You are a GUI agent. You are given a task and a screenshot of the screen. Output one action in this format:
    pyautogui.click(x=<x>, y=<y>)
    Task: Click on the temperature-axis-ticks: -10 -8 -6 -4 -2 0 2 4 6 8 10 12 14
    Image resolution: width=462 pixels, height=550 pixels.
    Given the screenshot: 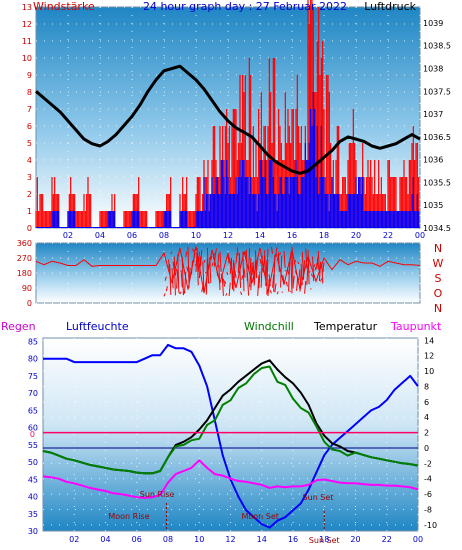 What is the action you would take?
    pyautogui.click(x=430, y=433)
    